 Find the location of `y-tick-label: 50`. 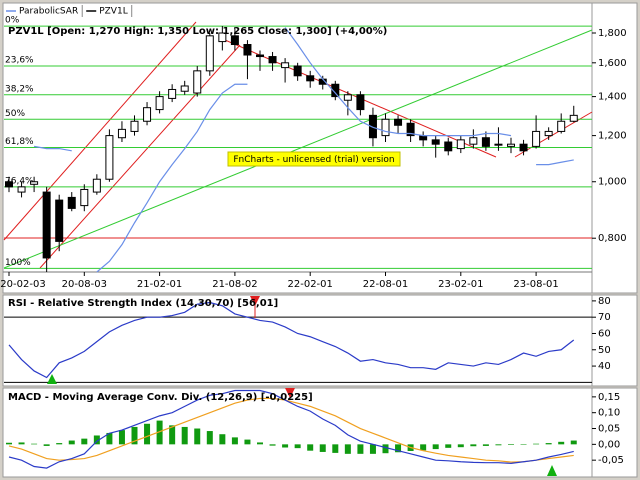

y-tick-label: 50 is located at coordinates (604, 350).